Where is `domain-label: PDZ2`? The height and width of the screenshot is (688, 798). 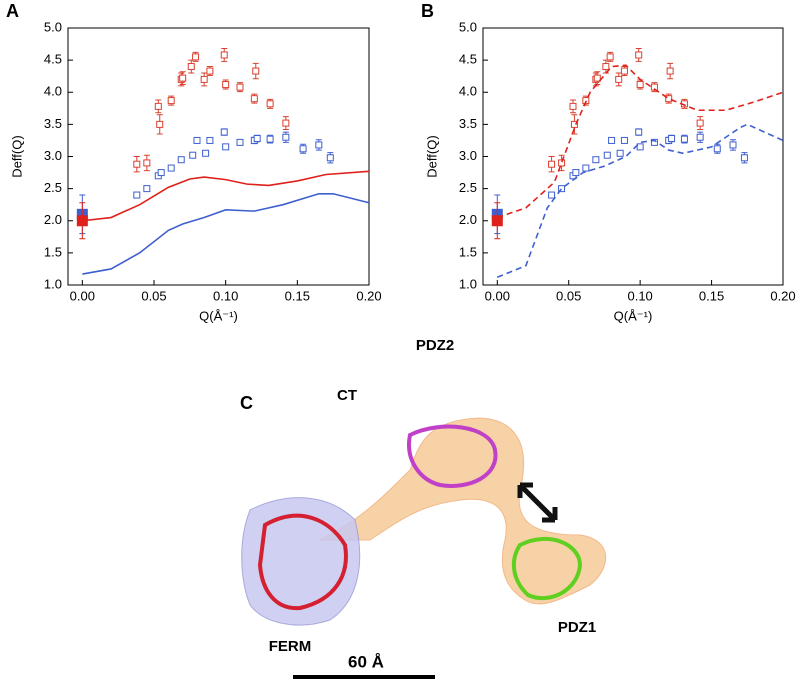 domain-label: PDZ2 is located at coordinates (435, 345).